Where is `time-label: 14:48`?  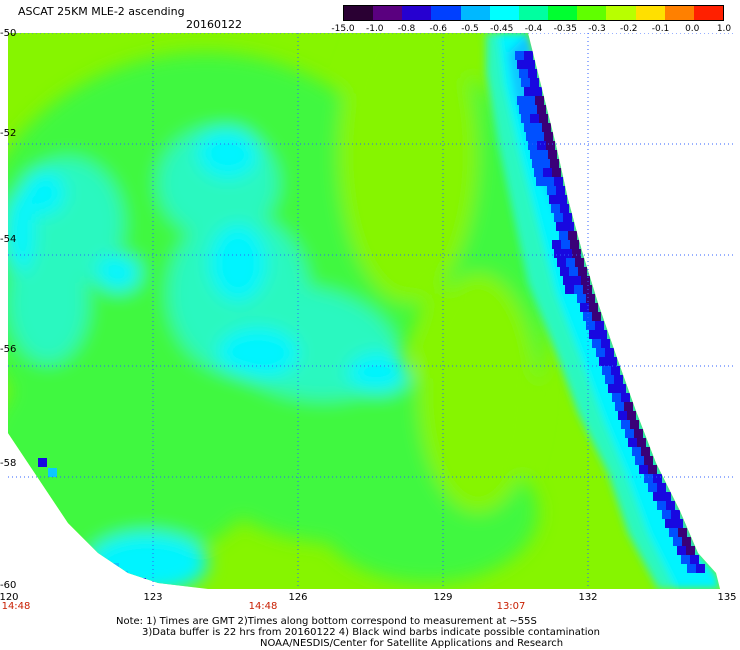 time-label: 14:48 is located at coordinates (16, 606).